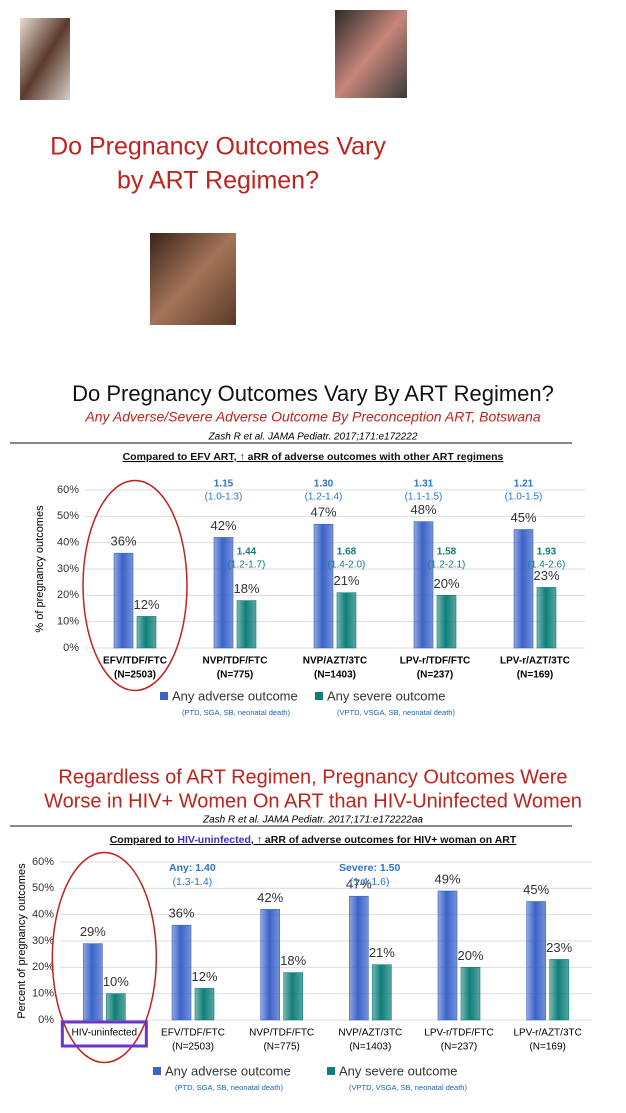 The height and width of the screenshot is (1113, 626). I want to click on x-tick-label: HIV-uninfected, so click(105, 1033).